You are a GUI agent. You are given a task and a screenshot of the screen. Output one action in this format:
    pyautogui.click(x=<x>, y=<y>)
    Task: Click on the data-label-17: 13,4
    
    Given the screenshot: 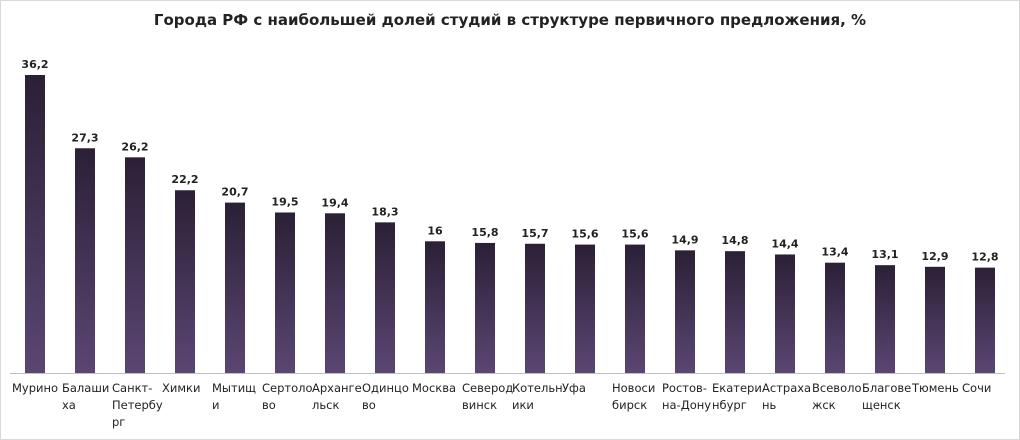 What is the action you would take?
    pyautogui.click(x=834, y=252)
    